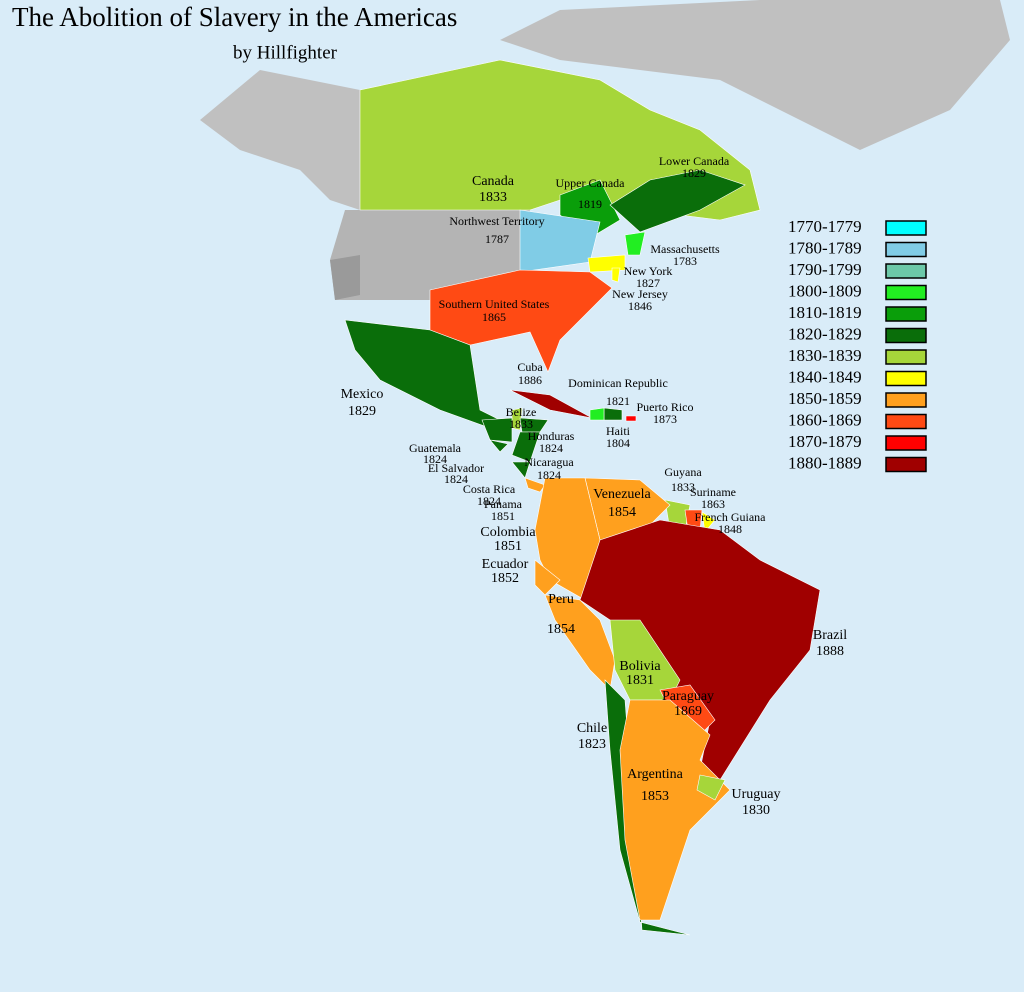 The width and height of the screenshot is (1024, 992). What do you see at coordinates (655, 774) in the screenshot?
I see `region-name: Argentina` at bounding box center [655, 774].